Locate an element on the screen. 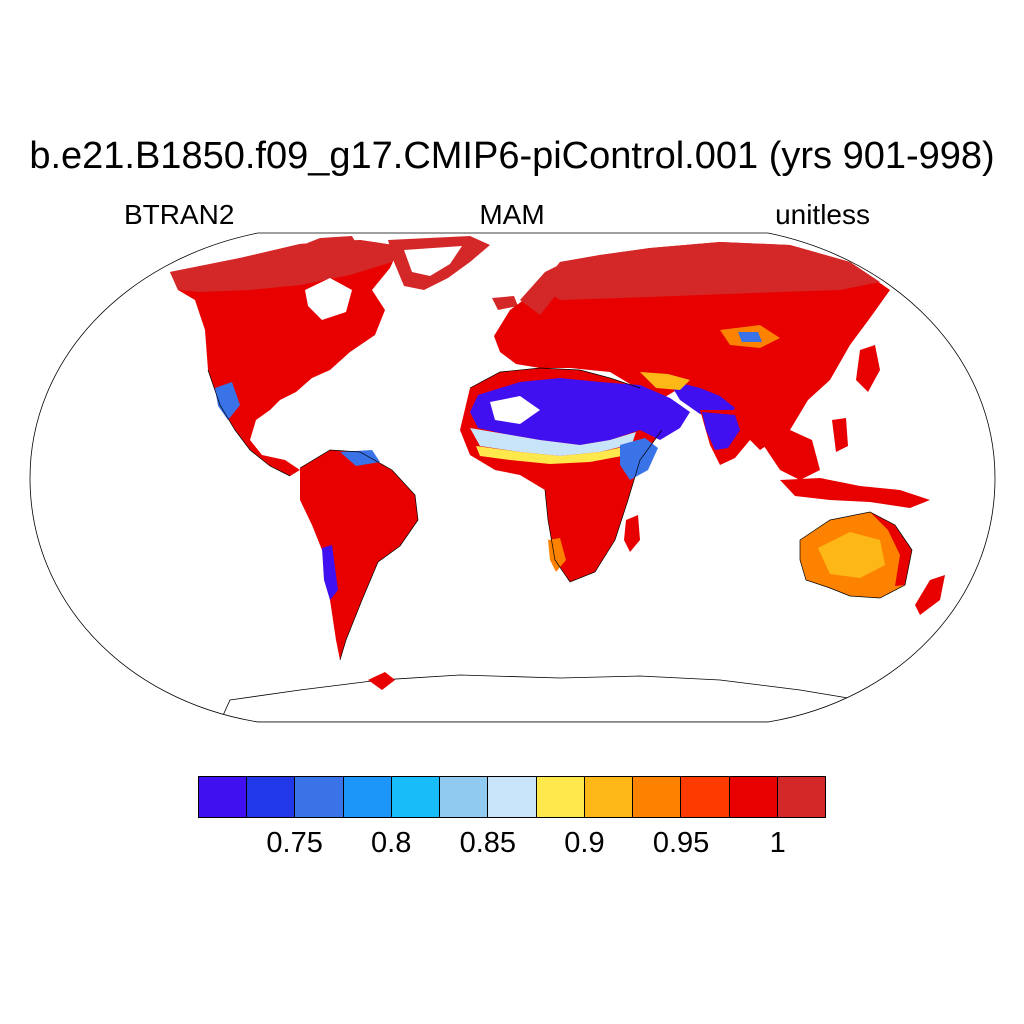  colorbar-tick-label: 1 is located at coordinates (777, 843).